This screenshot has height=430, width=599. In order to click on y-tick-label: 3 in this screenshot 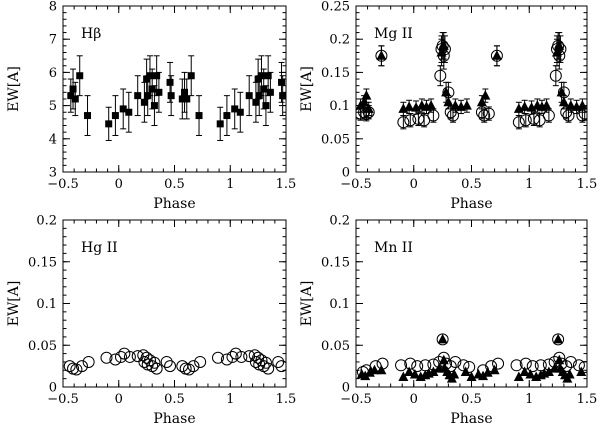, I will do `click(53, 173)`.